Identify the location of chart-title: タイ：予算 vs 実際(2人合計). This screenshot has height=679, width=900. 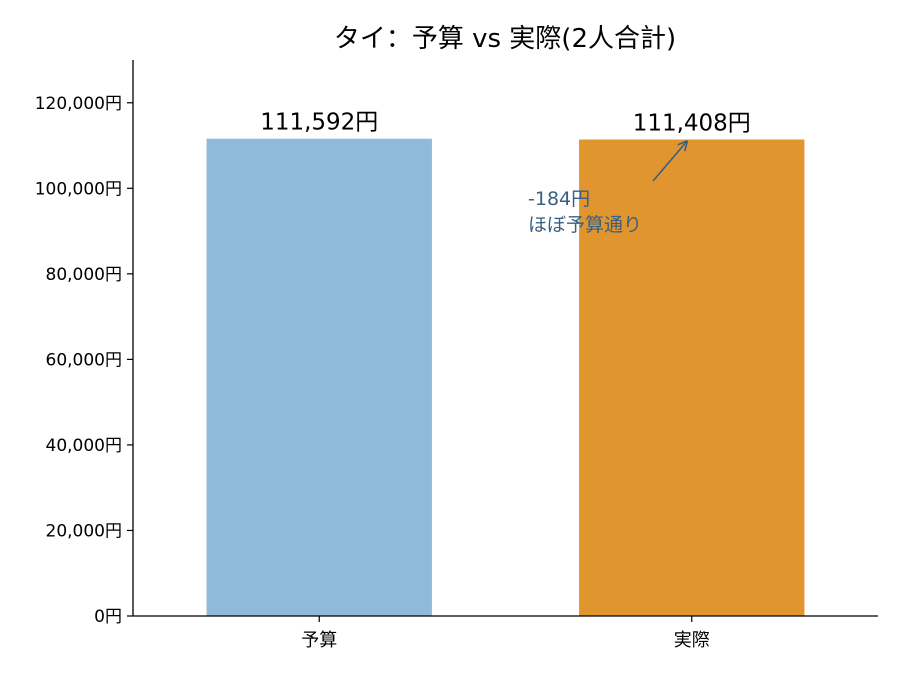
(505, 39).